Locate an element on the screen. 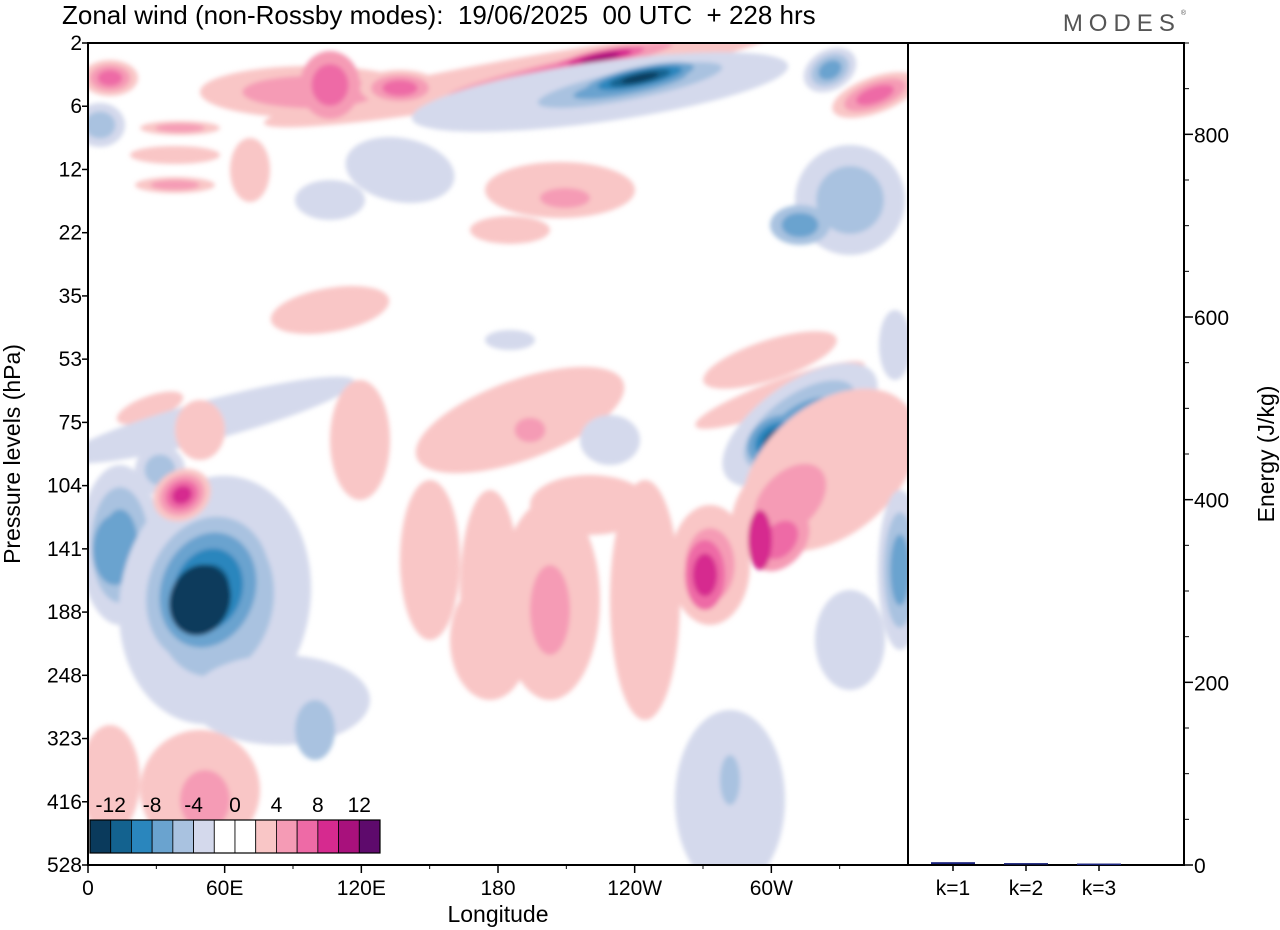 The height and width of the screenshot is (930, 1280). y-tick-label: 141 is located at coordinates (64, 549).